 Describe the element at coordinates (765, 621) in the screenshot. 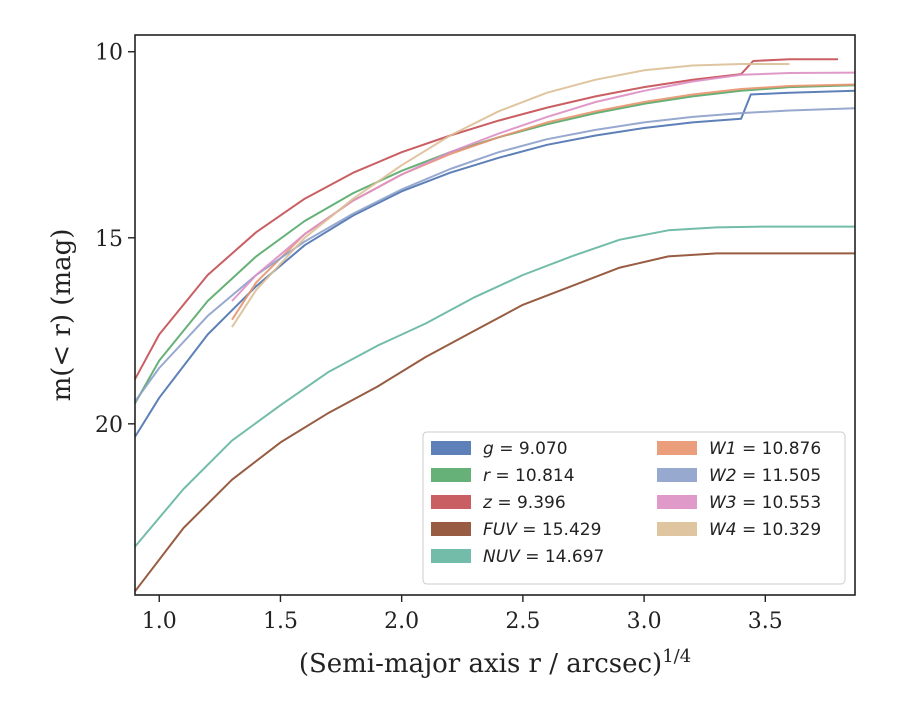

I see `x-tick-label: 3.5` at that location.